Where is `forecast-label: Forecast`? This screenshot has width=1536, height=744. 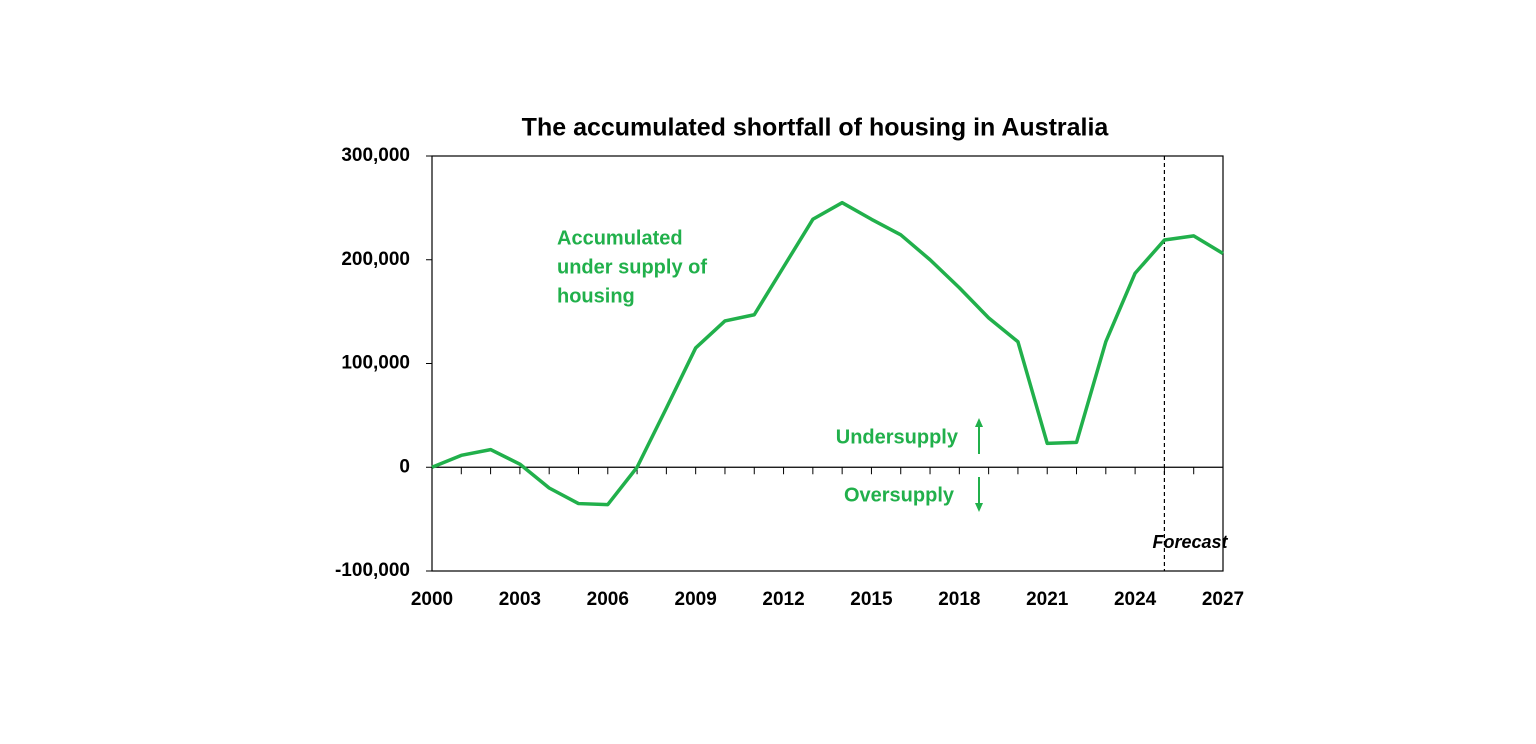
forecast-label: Forecast is located at coordinates (1190, 542).